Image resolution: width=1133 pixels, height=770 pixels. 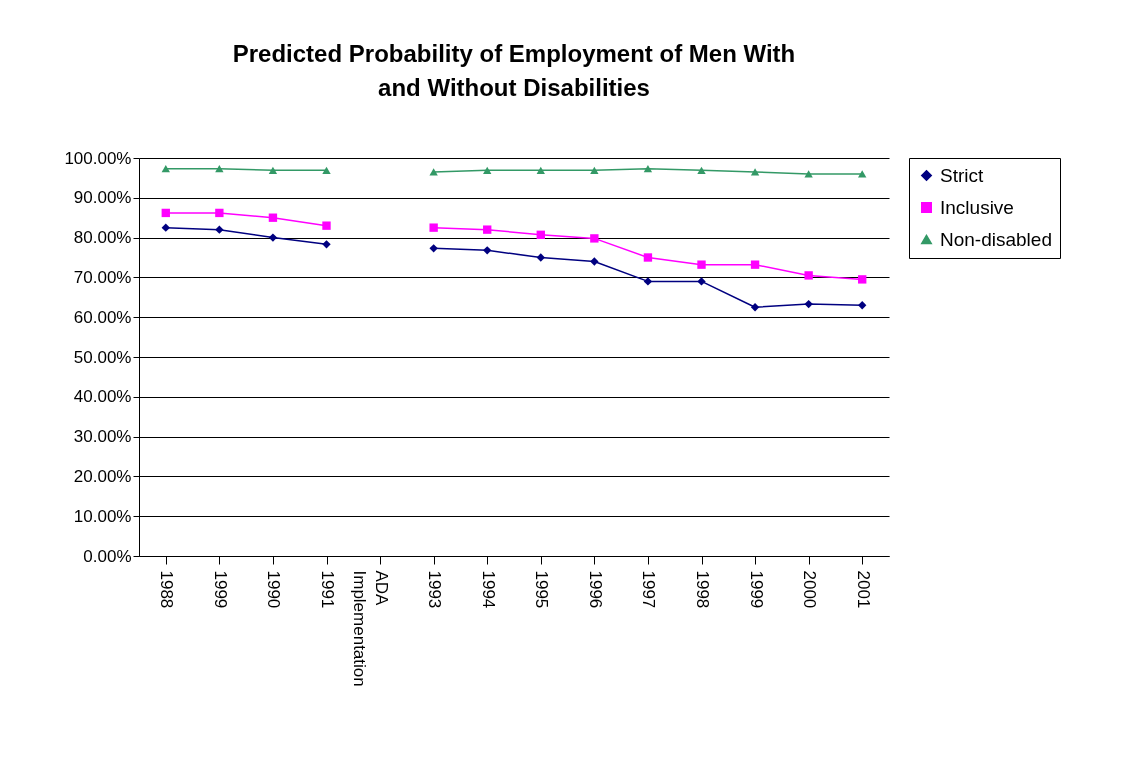 What do you see at coordinates (962, 175) in the screenshot?
I see `legend-label: Strict` at bounding box center [962, 175].